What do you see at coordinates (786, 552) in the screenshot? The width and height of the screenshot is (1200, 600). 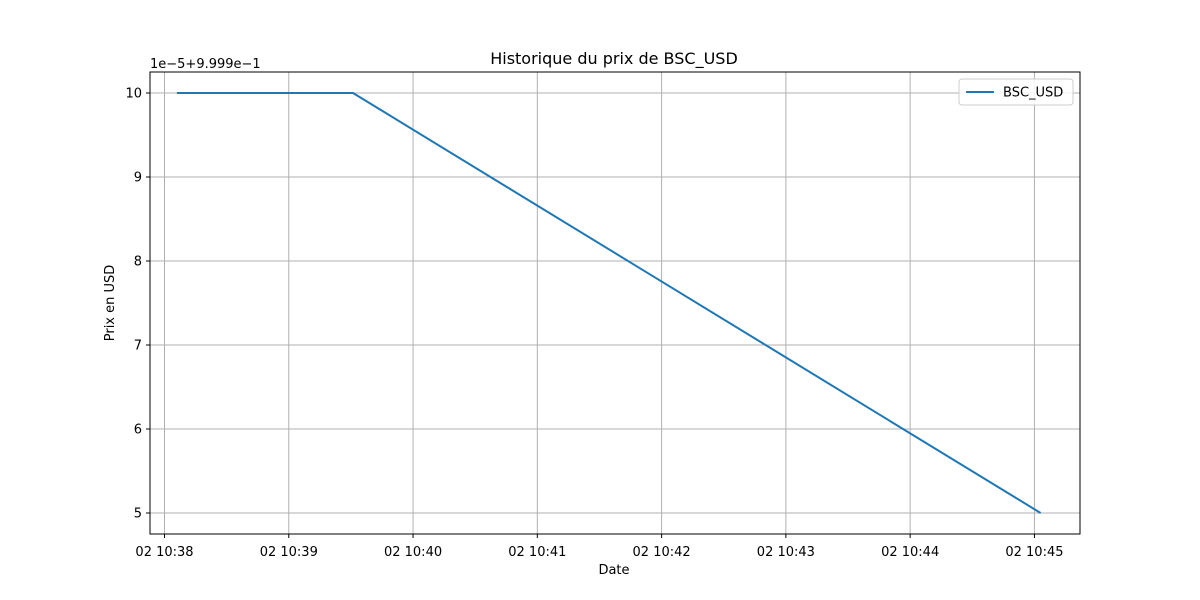 I see `x-tick-label: 02 10:43` at bounding box center [786, 552].